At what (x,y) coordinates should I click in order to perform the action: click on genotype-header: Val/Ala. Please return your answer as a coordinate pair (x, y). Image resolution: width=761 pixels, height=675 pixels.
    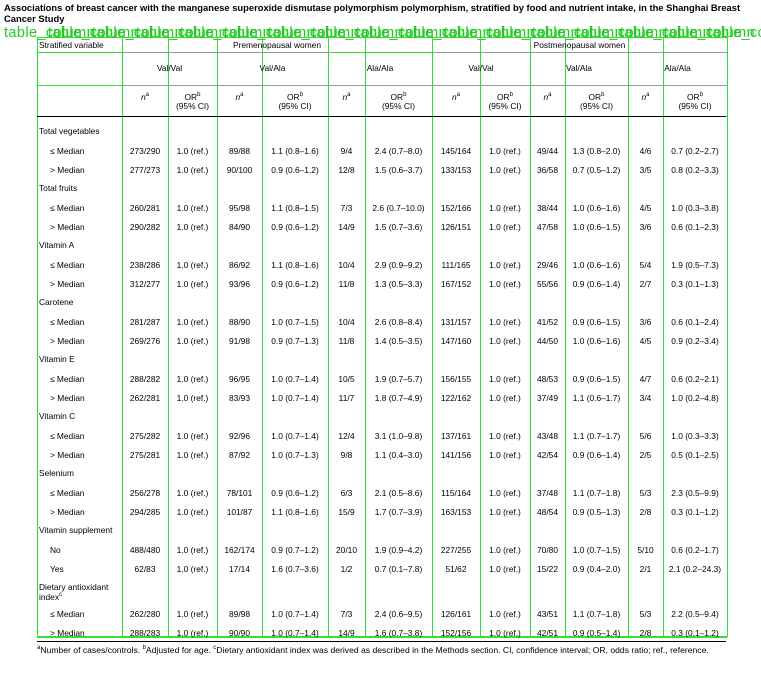
    Looking at the image, I should click on (579, 68).